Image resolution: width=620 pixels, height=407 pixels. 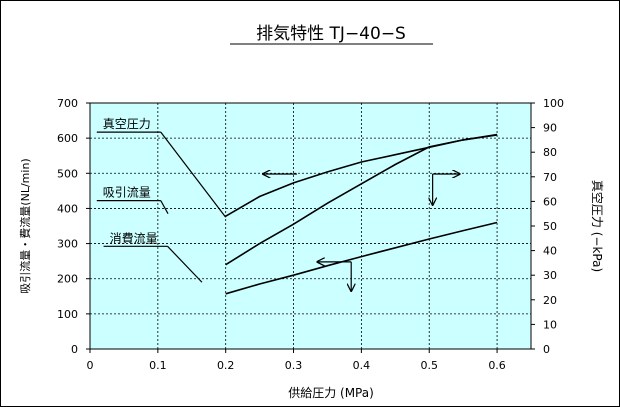 What do you see at coordinates (67, 173) in the screenshot?
I see `y-left-tick-label: 500` at bounding box center [67, 173].